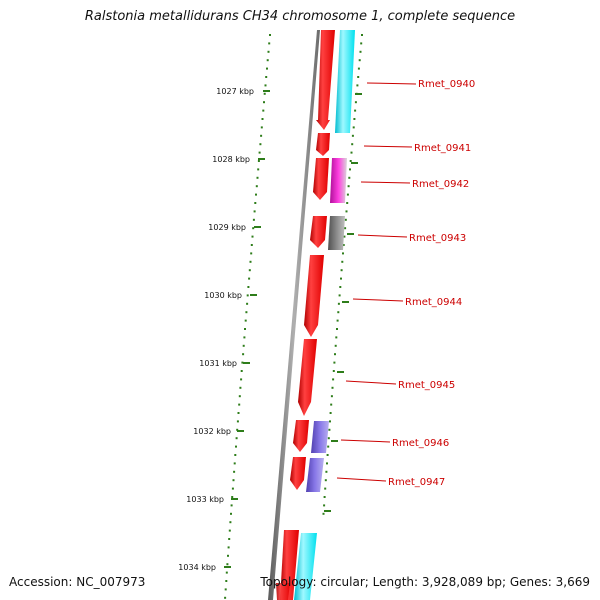 This screenshot has width=600, height=600. What do you see at coordinates (416, 482) in the screenshot?
I see `gene-label-rmet-0947: Rmet_0947` at bounding box center [416, 482].